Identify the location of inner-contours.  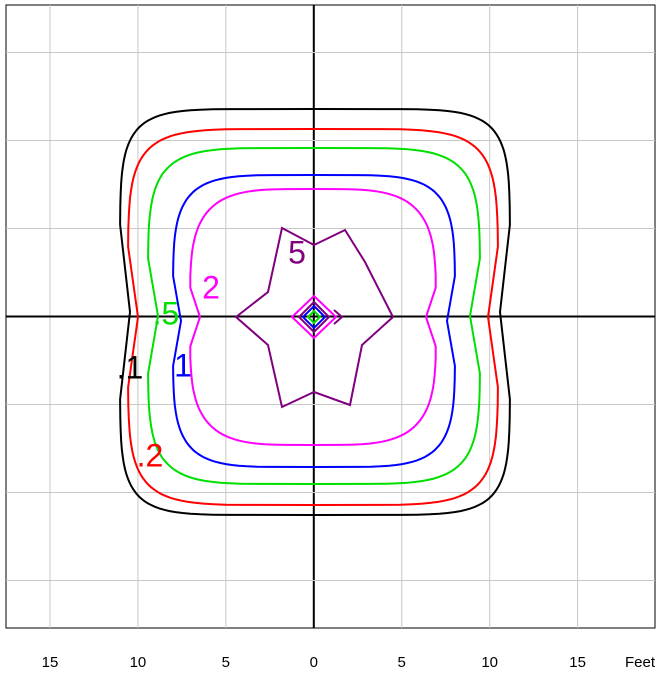
(317, 317).